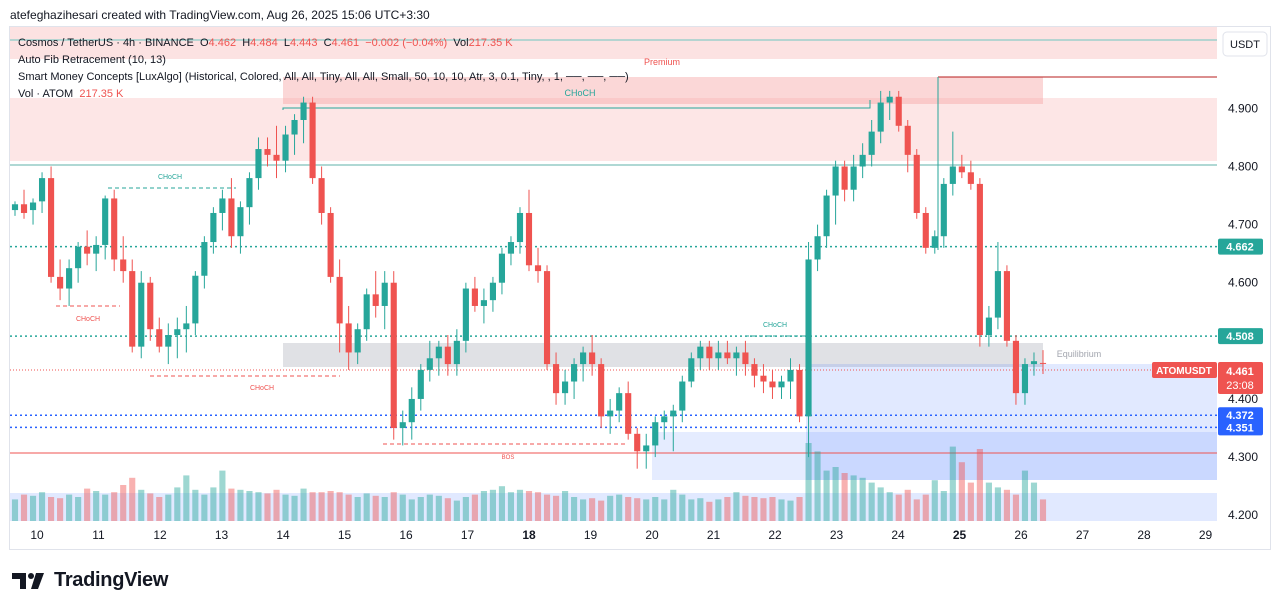  What do you see at coordinates (92, 60) in the screenshot?
I see `legend-indicator-fib: Auto Fib Retracement (10, 13)` at bounding box center [92, 60].